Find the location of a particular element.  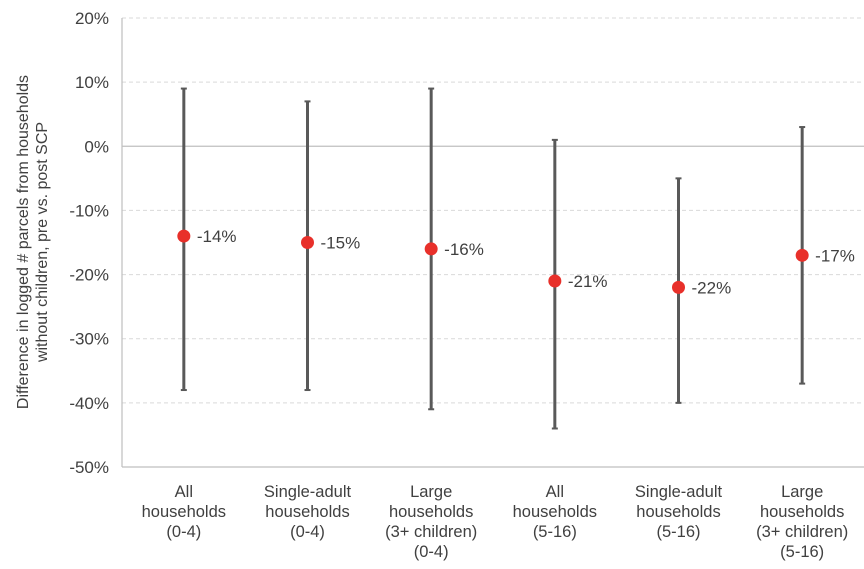

y-tick-label: -40% is located at coordinates (89, 403).